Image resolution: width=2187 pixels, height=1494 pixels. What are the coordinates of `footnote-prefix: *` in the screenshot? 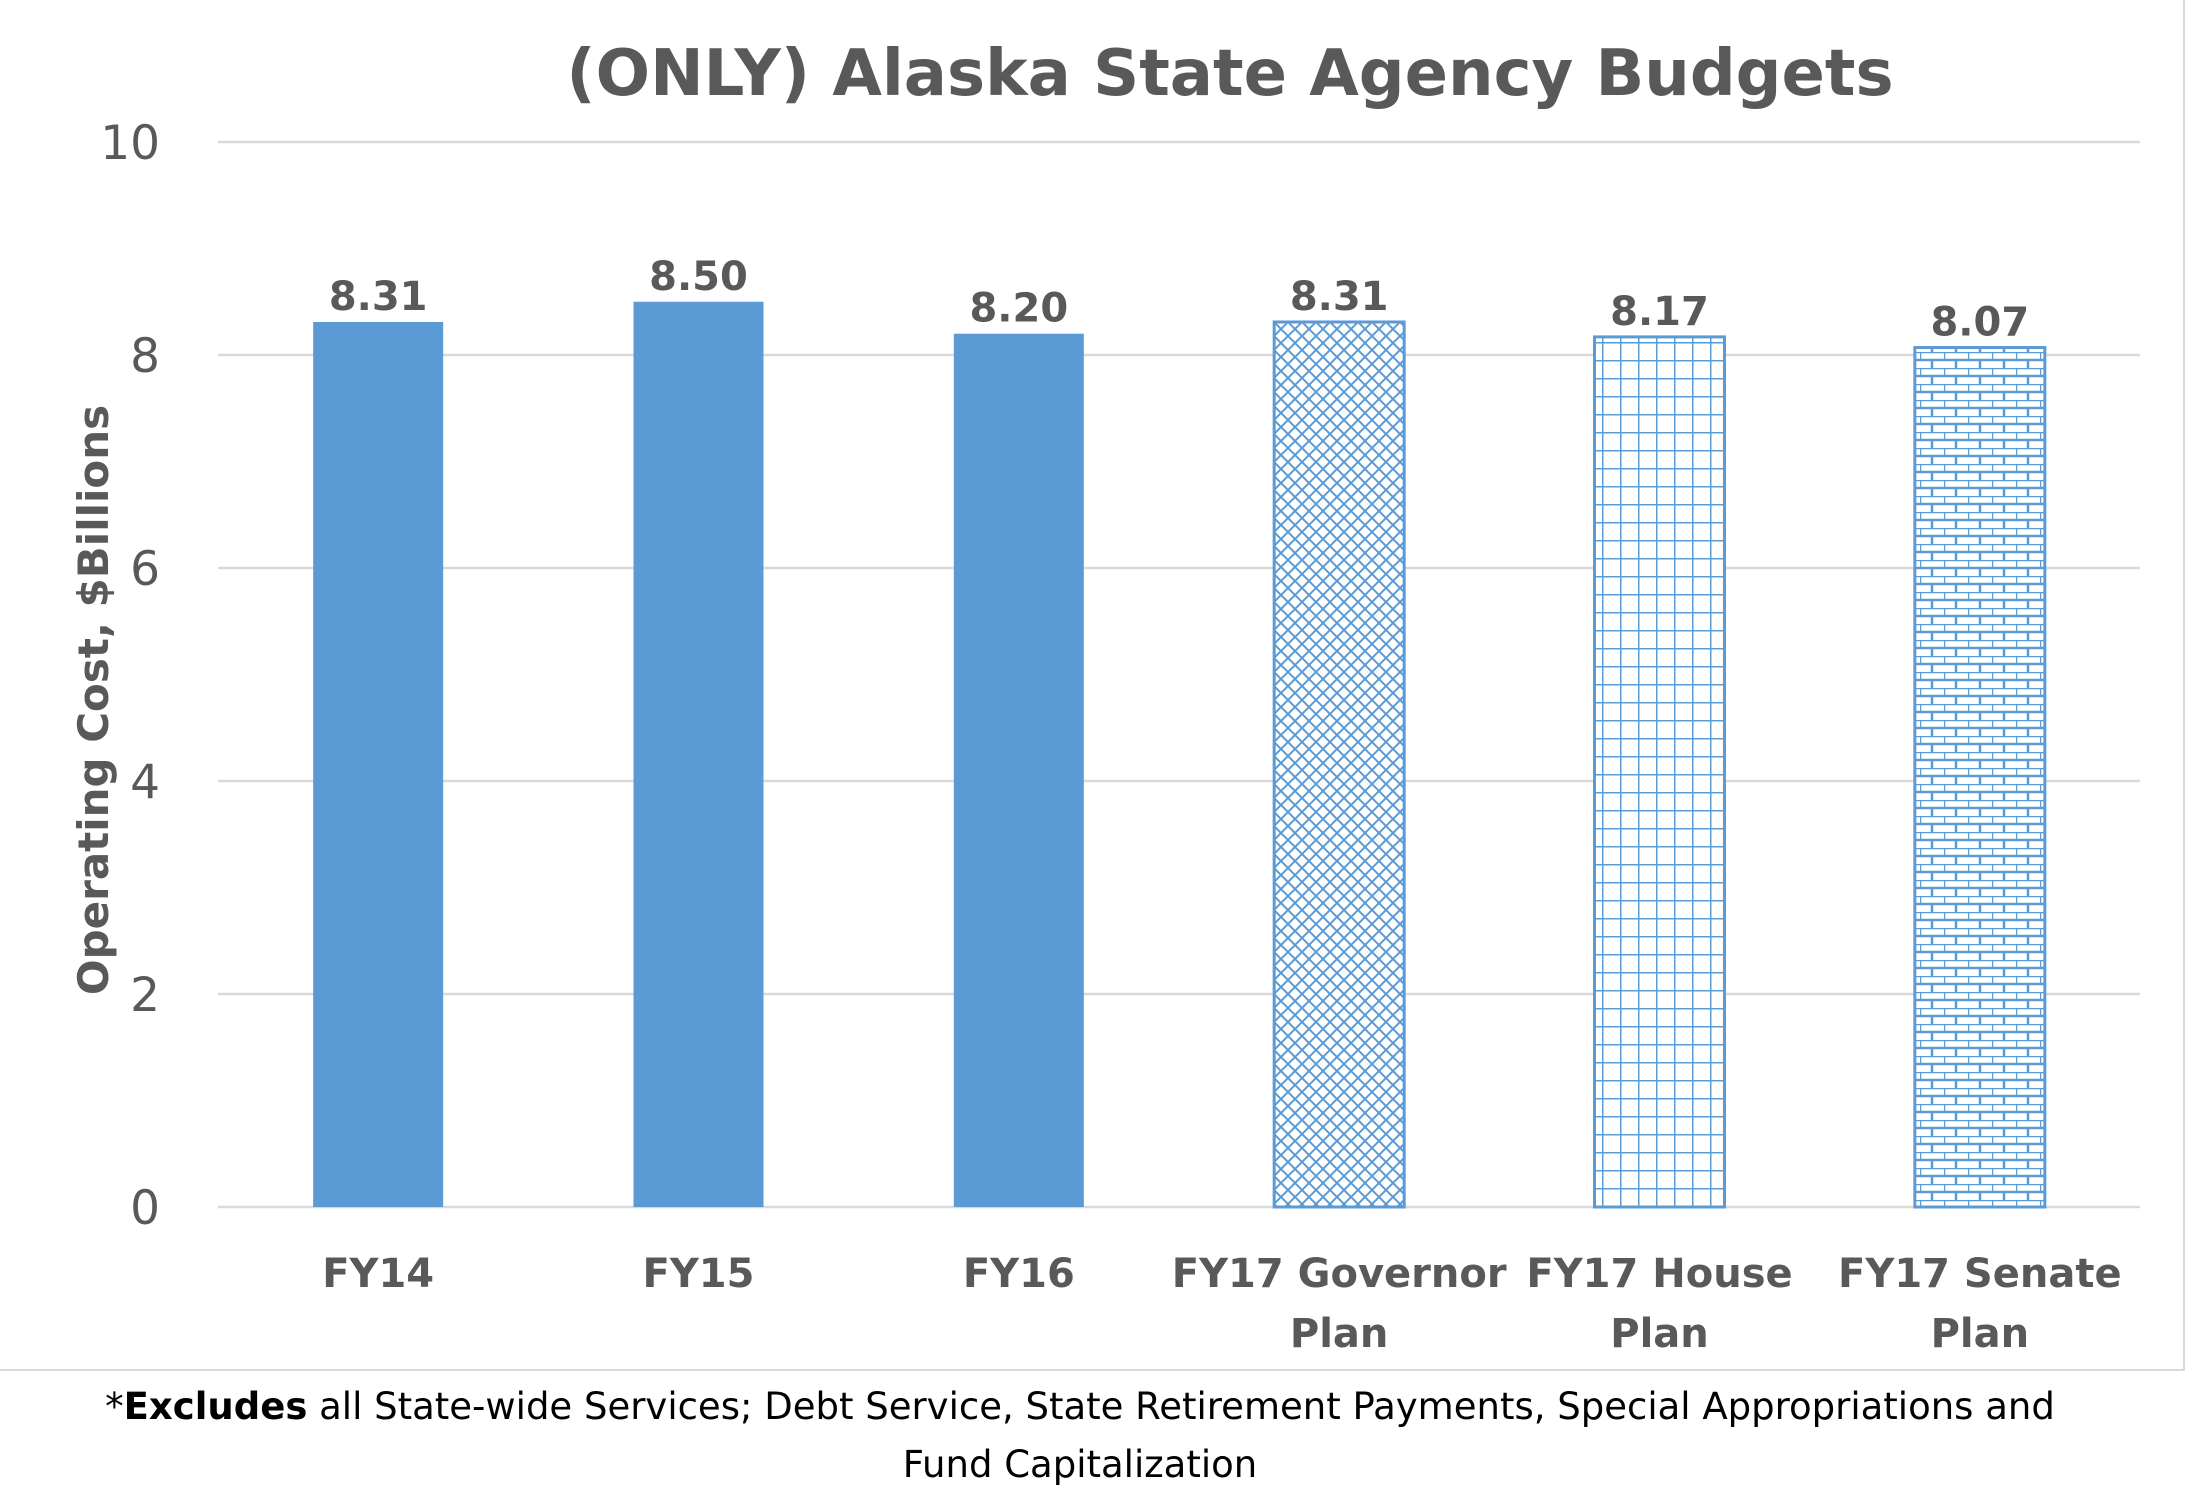 It's located at (114, 1406).